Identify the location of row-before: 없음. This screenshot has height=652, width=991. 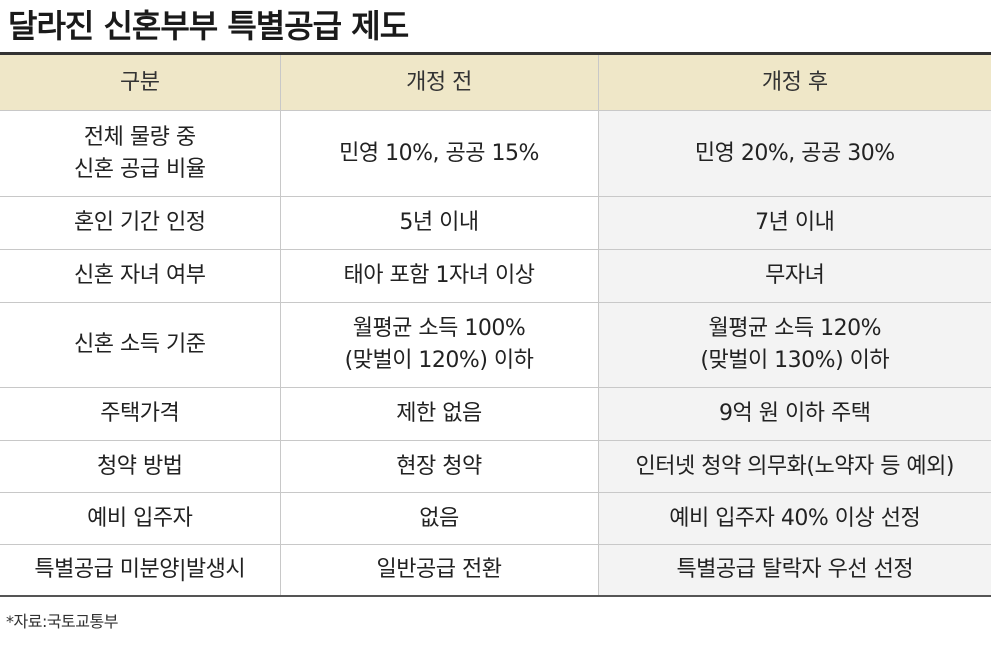
(438, 518).